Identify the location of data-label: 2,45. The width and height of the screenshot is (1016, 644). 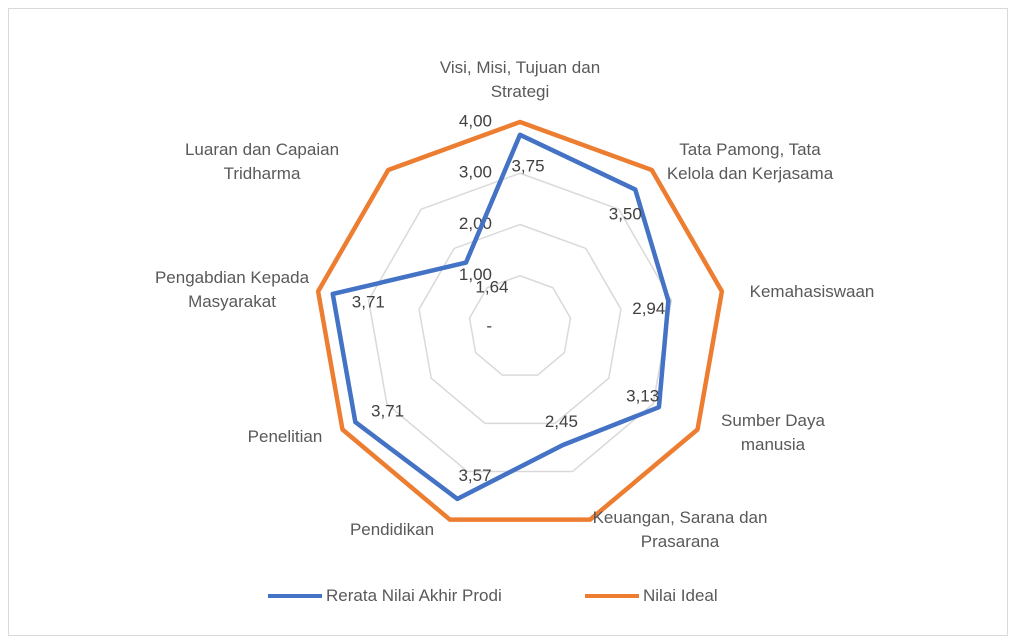
(561, 421).